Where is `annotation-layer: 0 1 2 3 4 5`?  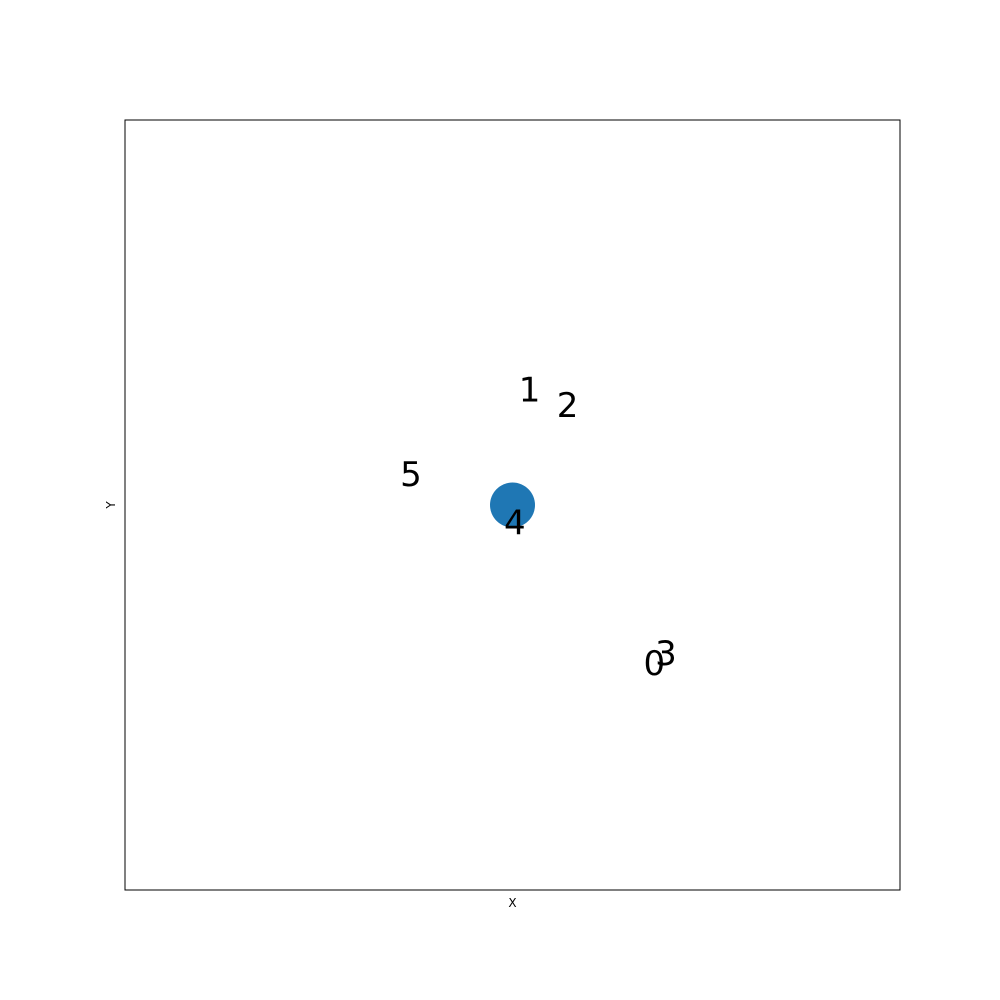 annotation-layer: 0 1 2 3 4 5 is located at coordinates (538, 527).